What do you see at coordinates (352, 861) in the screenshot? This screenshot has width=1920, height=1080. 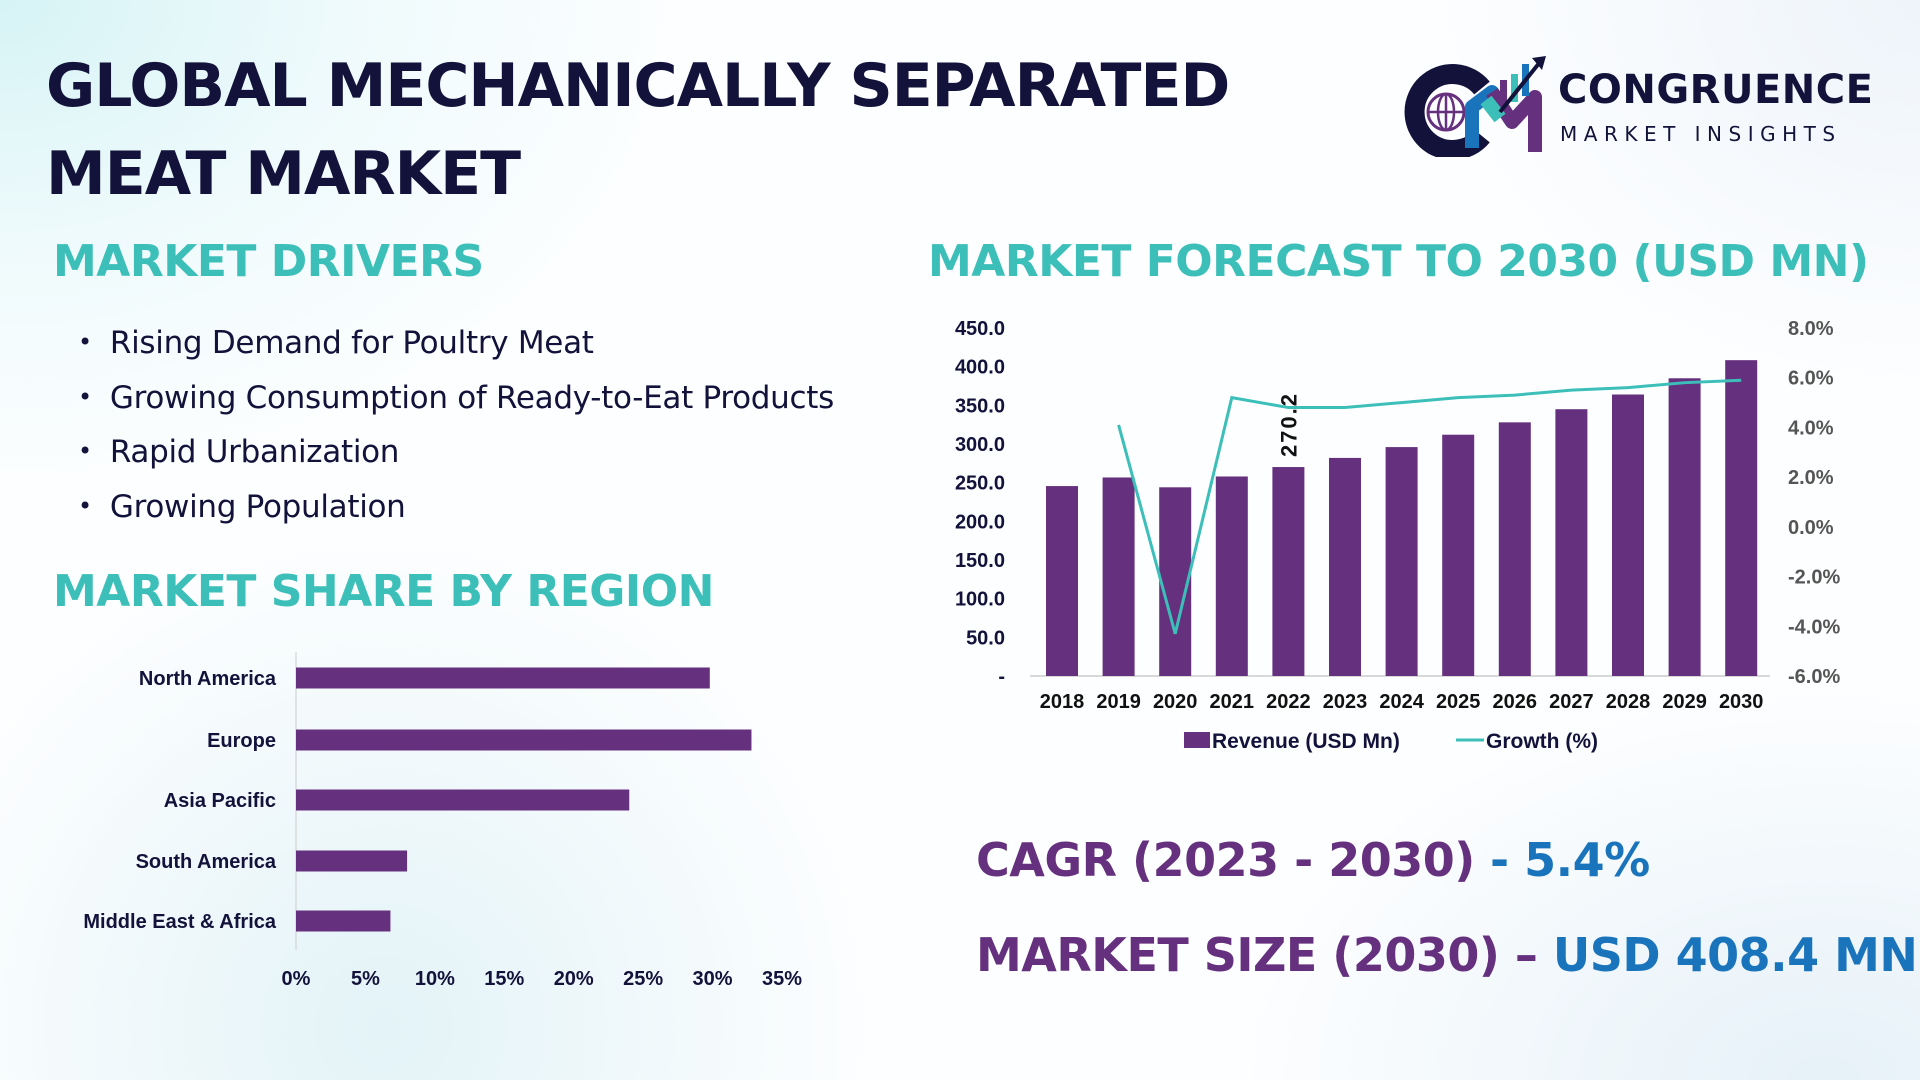 I see `bar-south-america` at bounding box center [352, 861].